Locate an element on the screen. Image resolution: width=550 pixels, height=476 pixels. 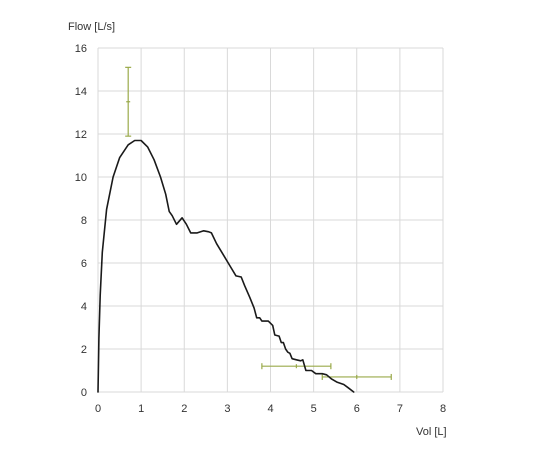
x-tick-label: 1 is located at coordinates (141, 409).